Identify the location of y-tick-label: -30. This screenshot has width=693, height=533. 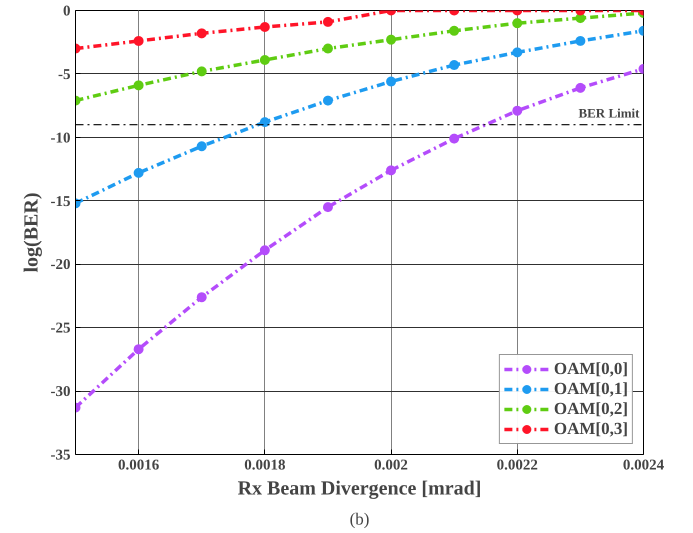
(60, 392).